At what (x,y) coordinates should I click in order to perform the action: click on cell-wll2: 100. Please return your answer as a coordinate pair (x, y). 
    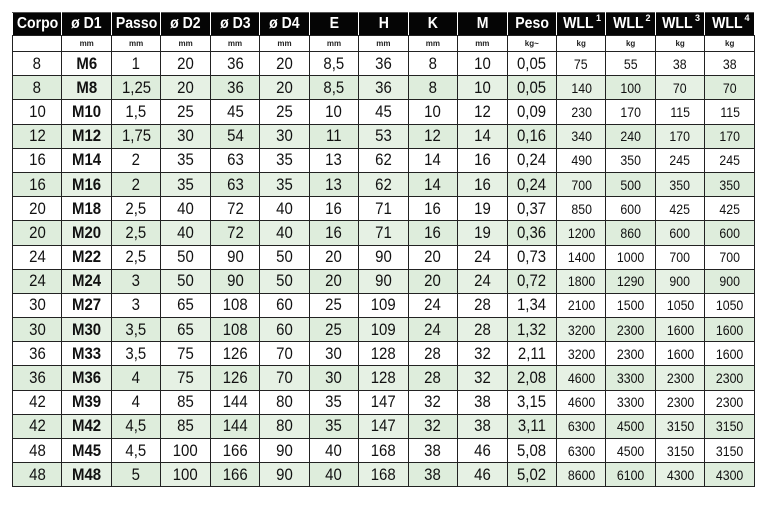
    Looking at the image, I should click on (630, 88).